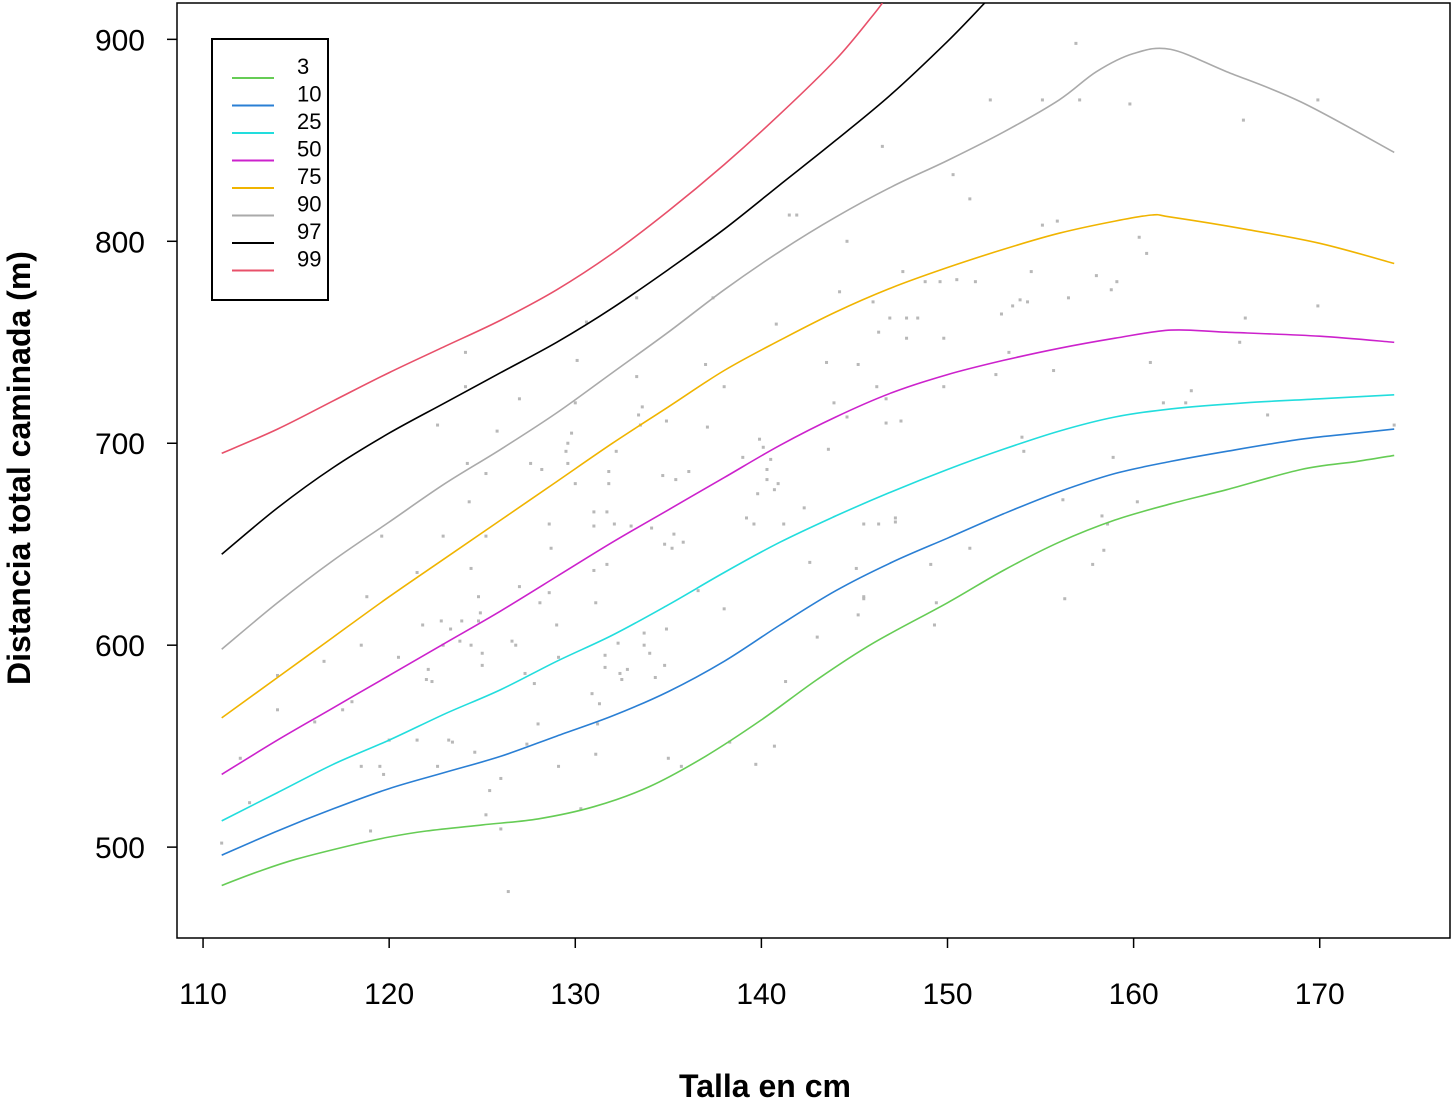 This screenshot has width=1455, height=1102. Describe the element at coordinates (120, 646) in the screenshot. I see `y-tick-label: 600` at that location.